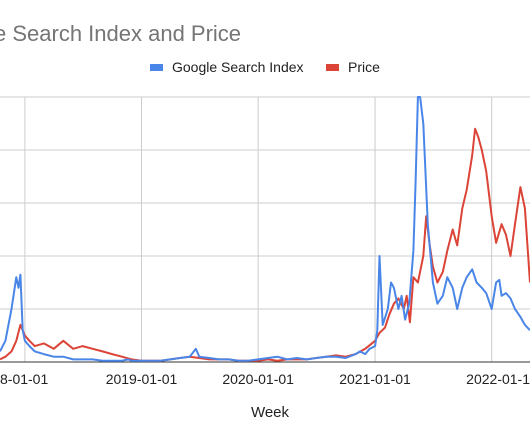  Describe the element at coordinates (258, 379) in the screenshot. I see `x-tick-label-2: 2020-01-01` at that location.